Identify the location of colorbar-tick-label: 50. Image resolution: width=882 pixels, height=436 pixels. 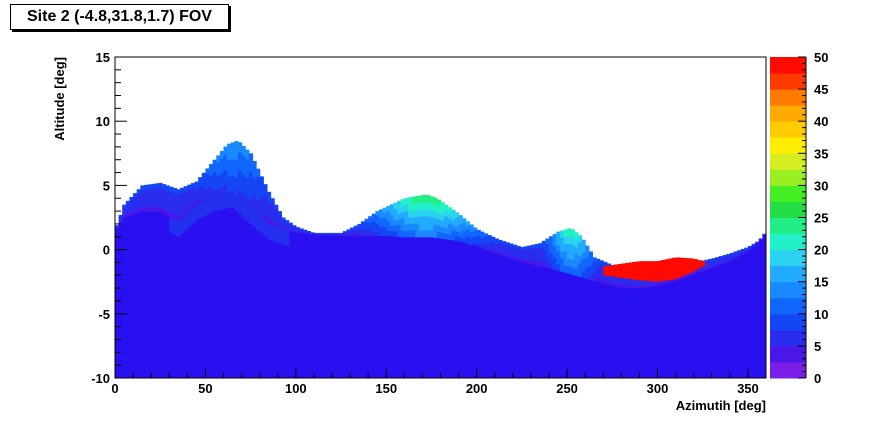
(821, 57).